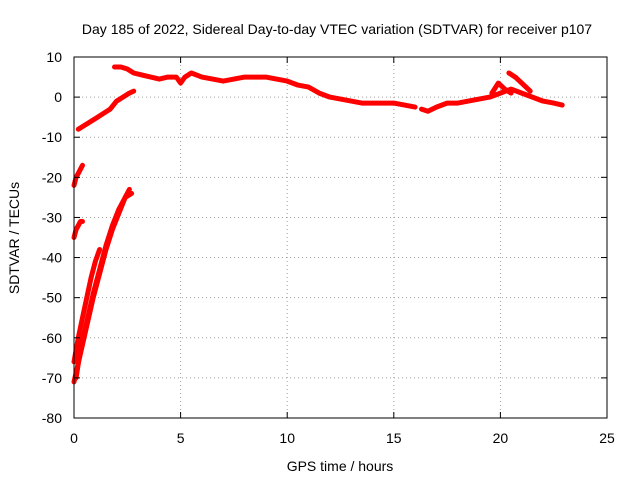  Describe the element at coordinates (501, 438) in the screenshot. I see `x-tick-label: 20` at that location.